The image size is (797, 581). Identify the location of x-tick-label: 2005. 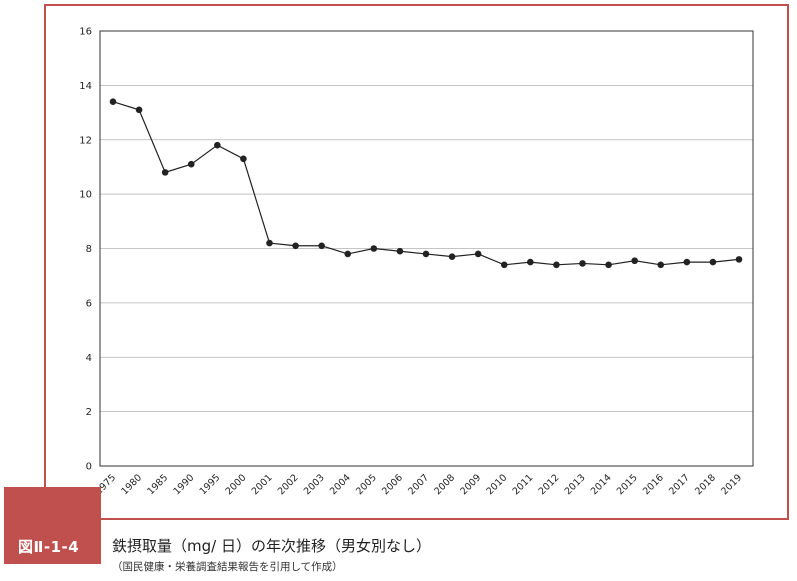
(366, 484).